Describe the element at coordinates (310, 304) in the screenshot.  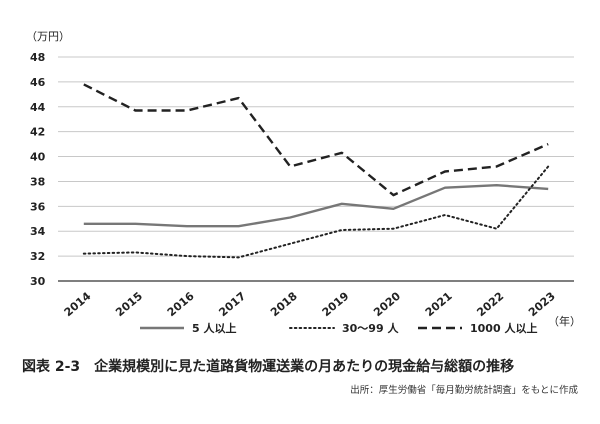
I see `x-axis-tick-labels: 2014 2015 2016 2017 2018 2019 2020 2021 2022 2023` at that location.